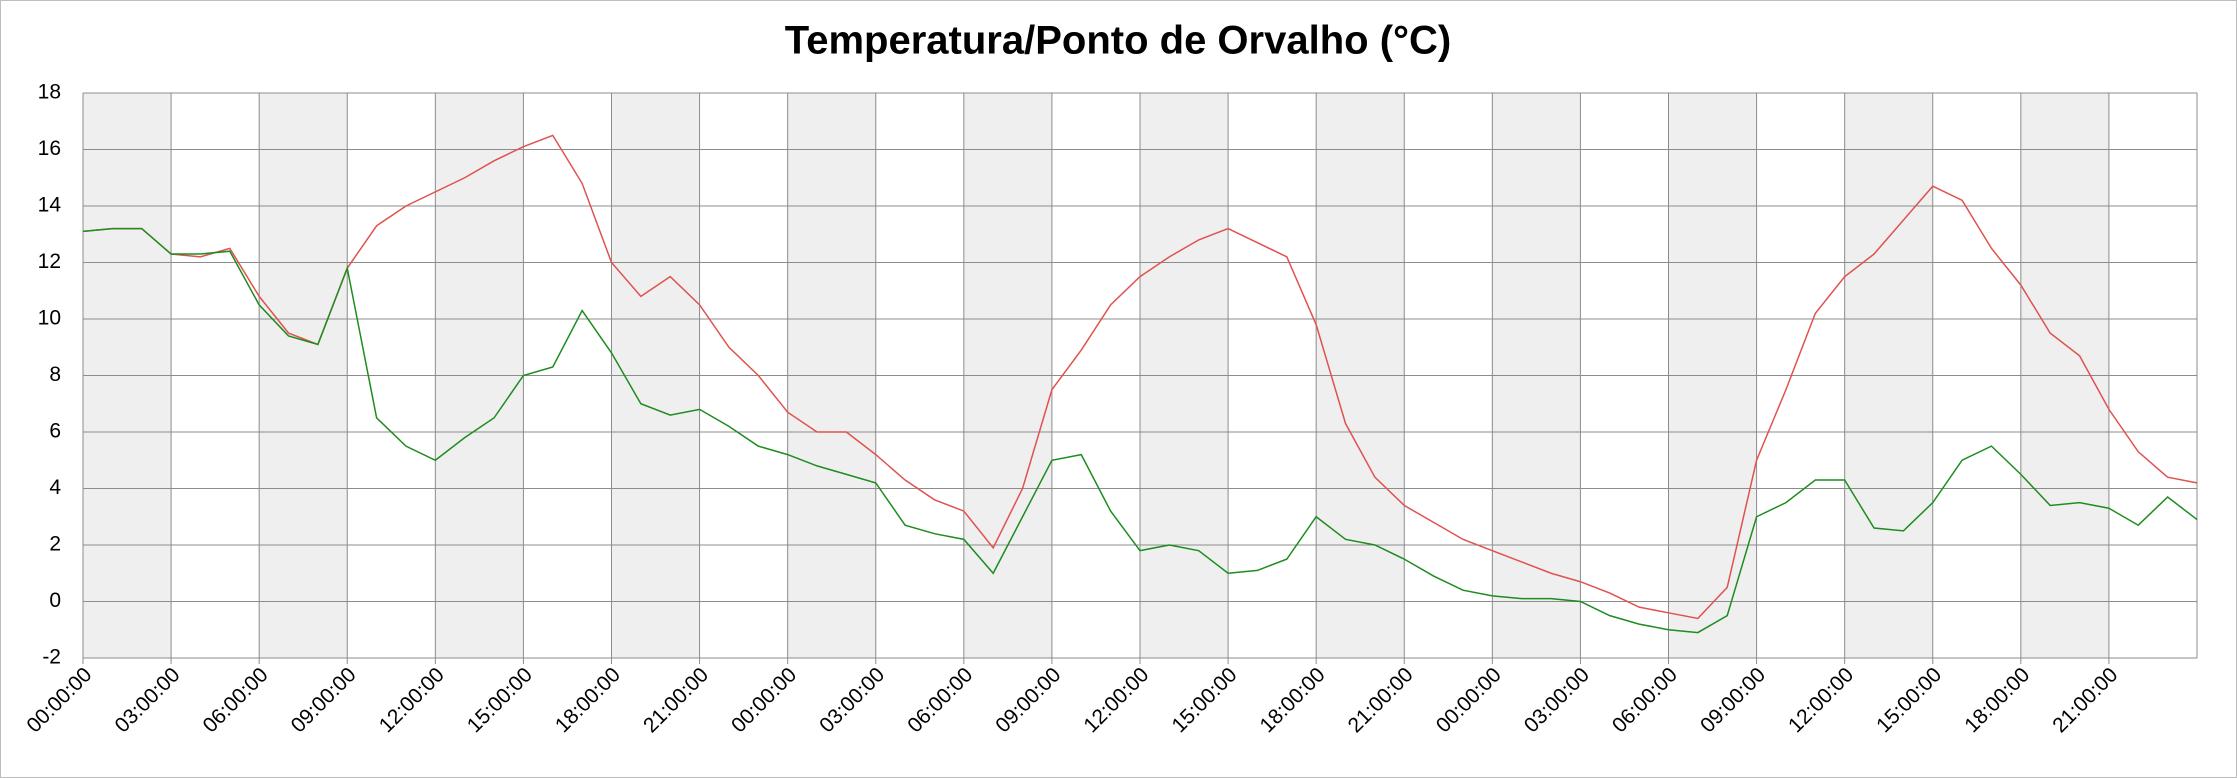 The height and width of the screenshot is (778, 2237). What do you see at coordinates (55, 487) in the screenshot?
I see `y-tick-label: 4` at bounding box center [55, 487].